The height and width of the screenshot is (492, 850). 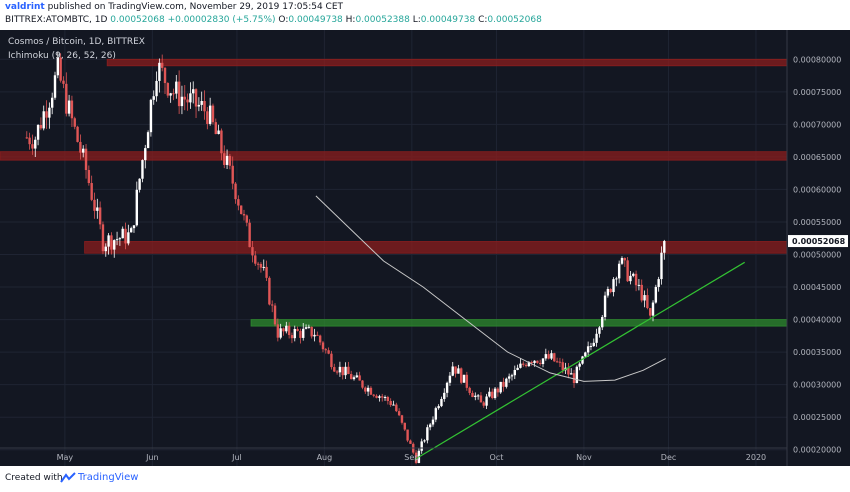 I want to click on last-price-tag, so click(x=818, y=241).